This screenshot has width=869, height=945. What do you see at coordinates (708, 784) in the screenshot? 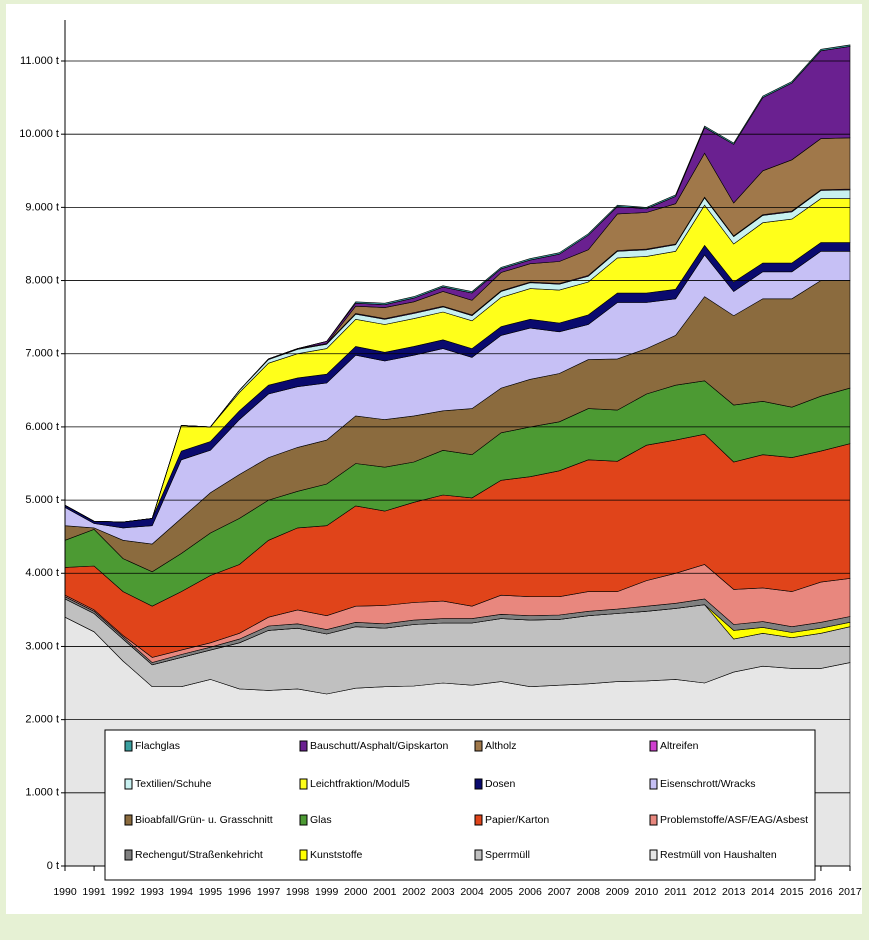
I see `legend-label: Eisenschrott/Wracks` at bounding box center [708, 784].